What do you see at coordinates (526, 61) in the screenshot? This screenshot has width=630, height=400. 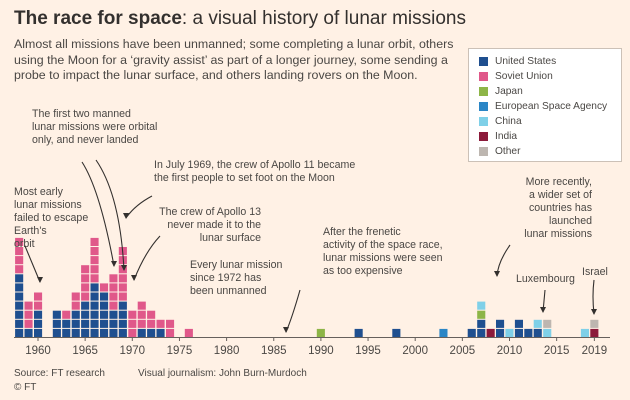 I see `legend-label-0: United States` at bounding box center [526, 61].